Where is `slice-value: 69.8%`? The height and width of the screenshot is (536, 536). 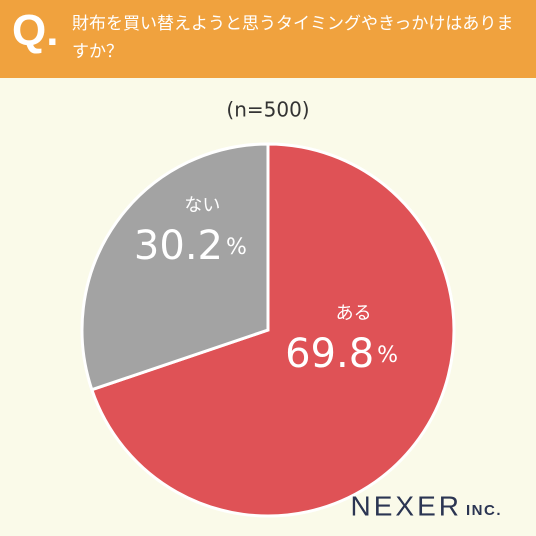 slice-value: 69.8% is located at coordinates (341, 354).